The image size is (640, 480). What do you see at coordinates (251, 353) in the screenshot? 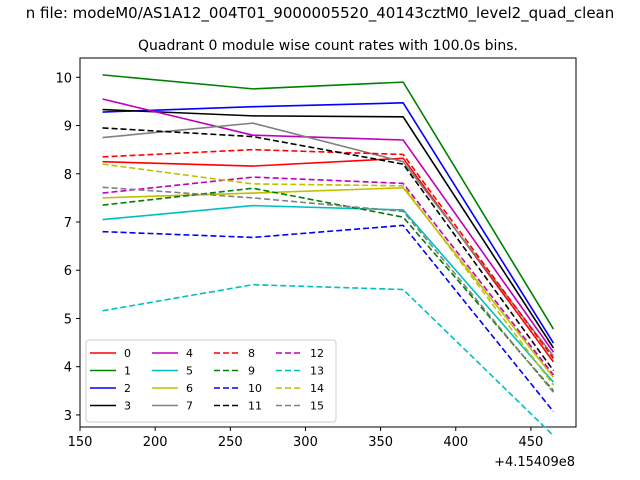
I see `legend-label-8: 8` at bounding box center [251, 353].